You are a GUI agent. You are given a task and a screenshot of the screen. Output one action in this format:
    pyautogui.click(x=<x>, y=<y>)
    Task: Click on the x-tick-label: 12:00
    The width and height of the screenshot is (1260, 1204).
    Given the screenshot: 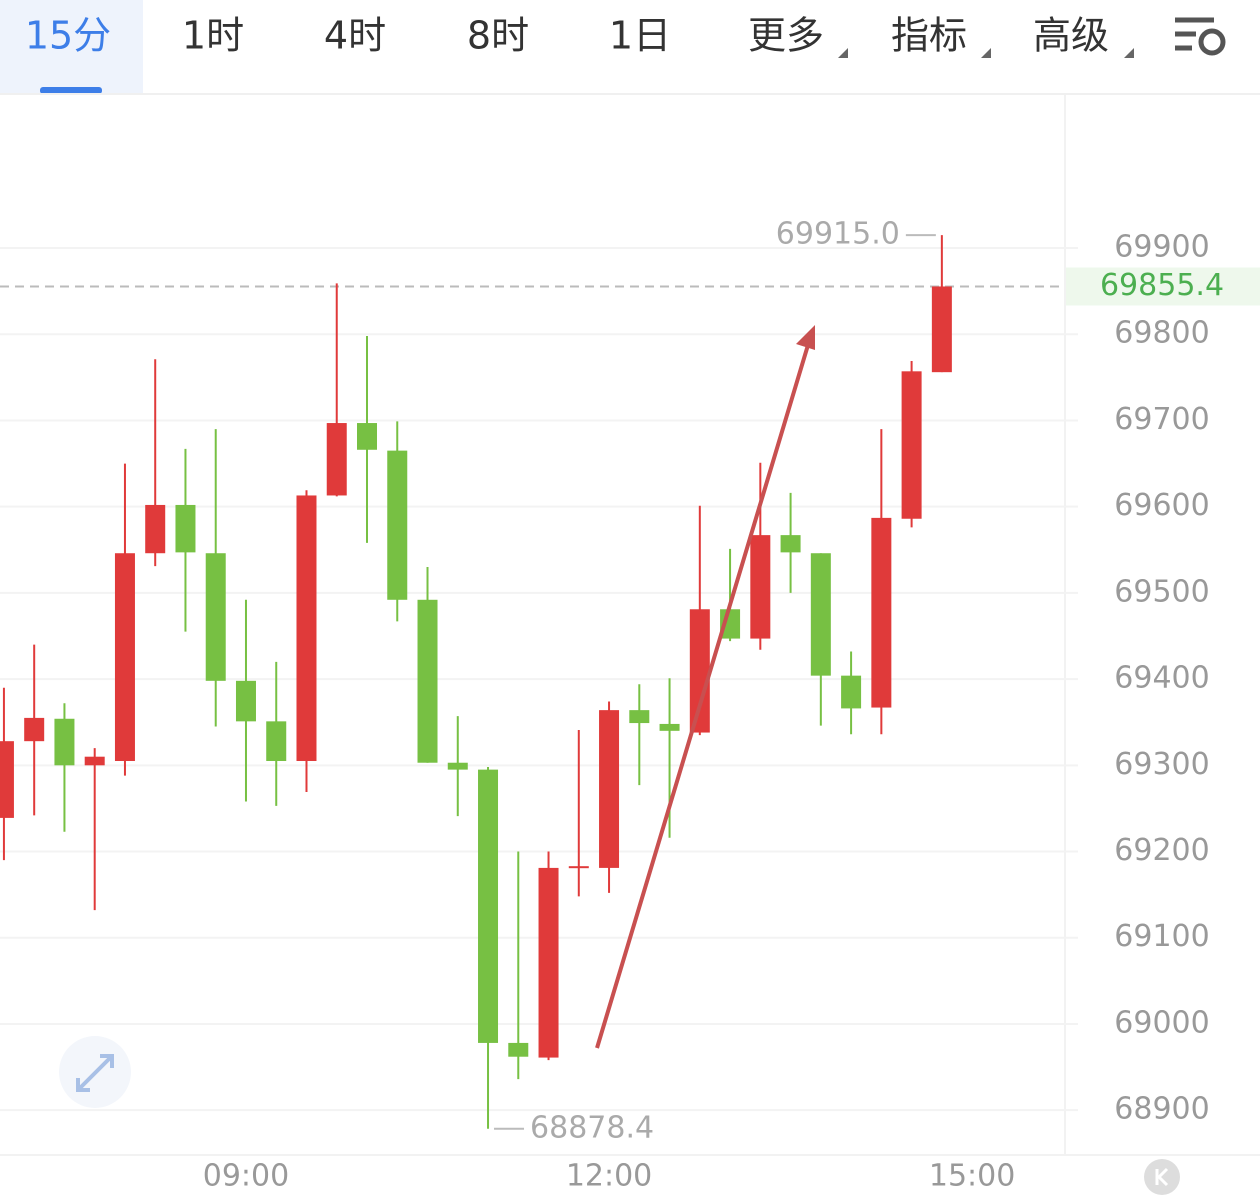 What is the action you would take?
    pyautogui.click(x=609, y=1176)
    